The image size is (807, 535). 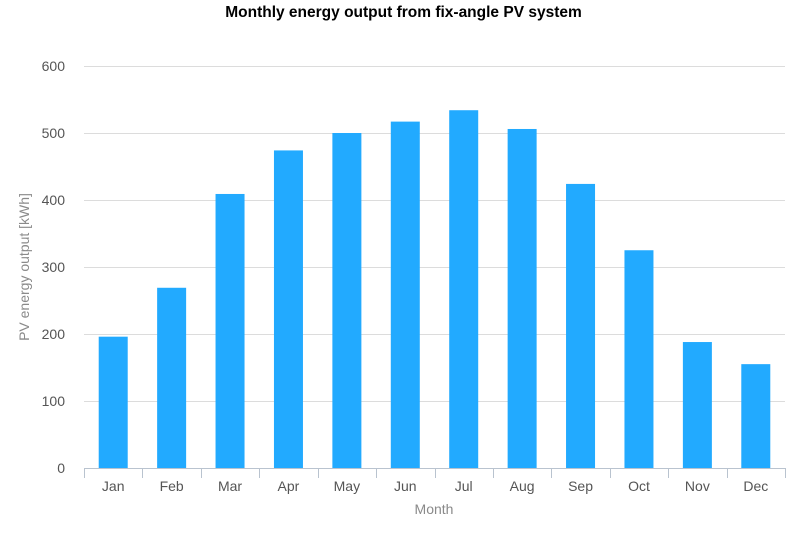 I want to click on x-tick-label: Aug, so click(x=522, y=486).